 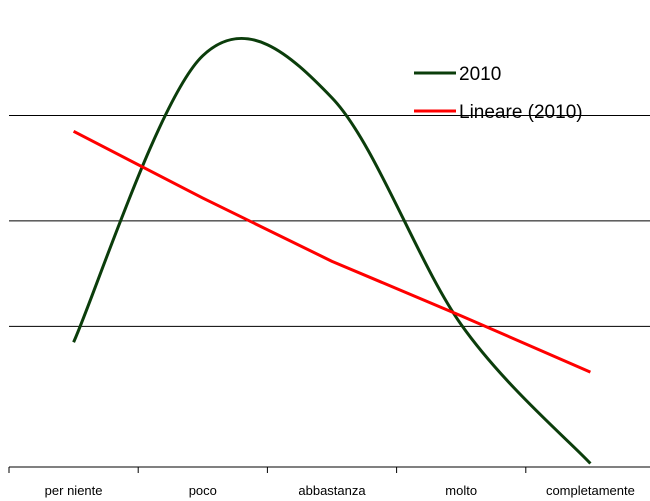 I want to click on x-tick-label: abbastanza, so click(x=332, y=490).